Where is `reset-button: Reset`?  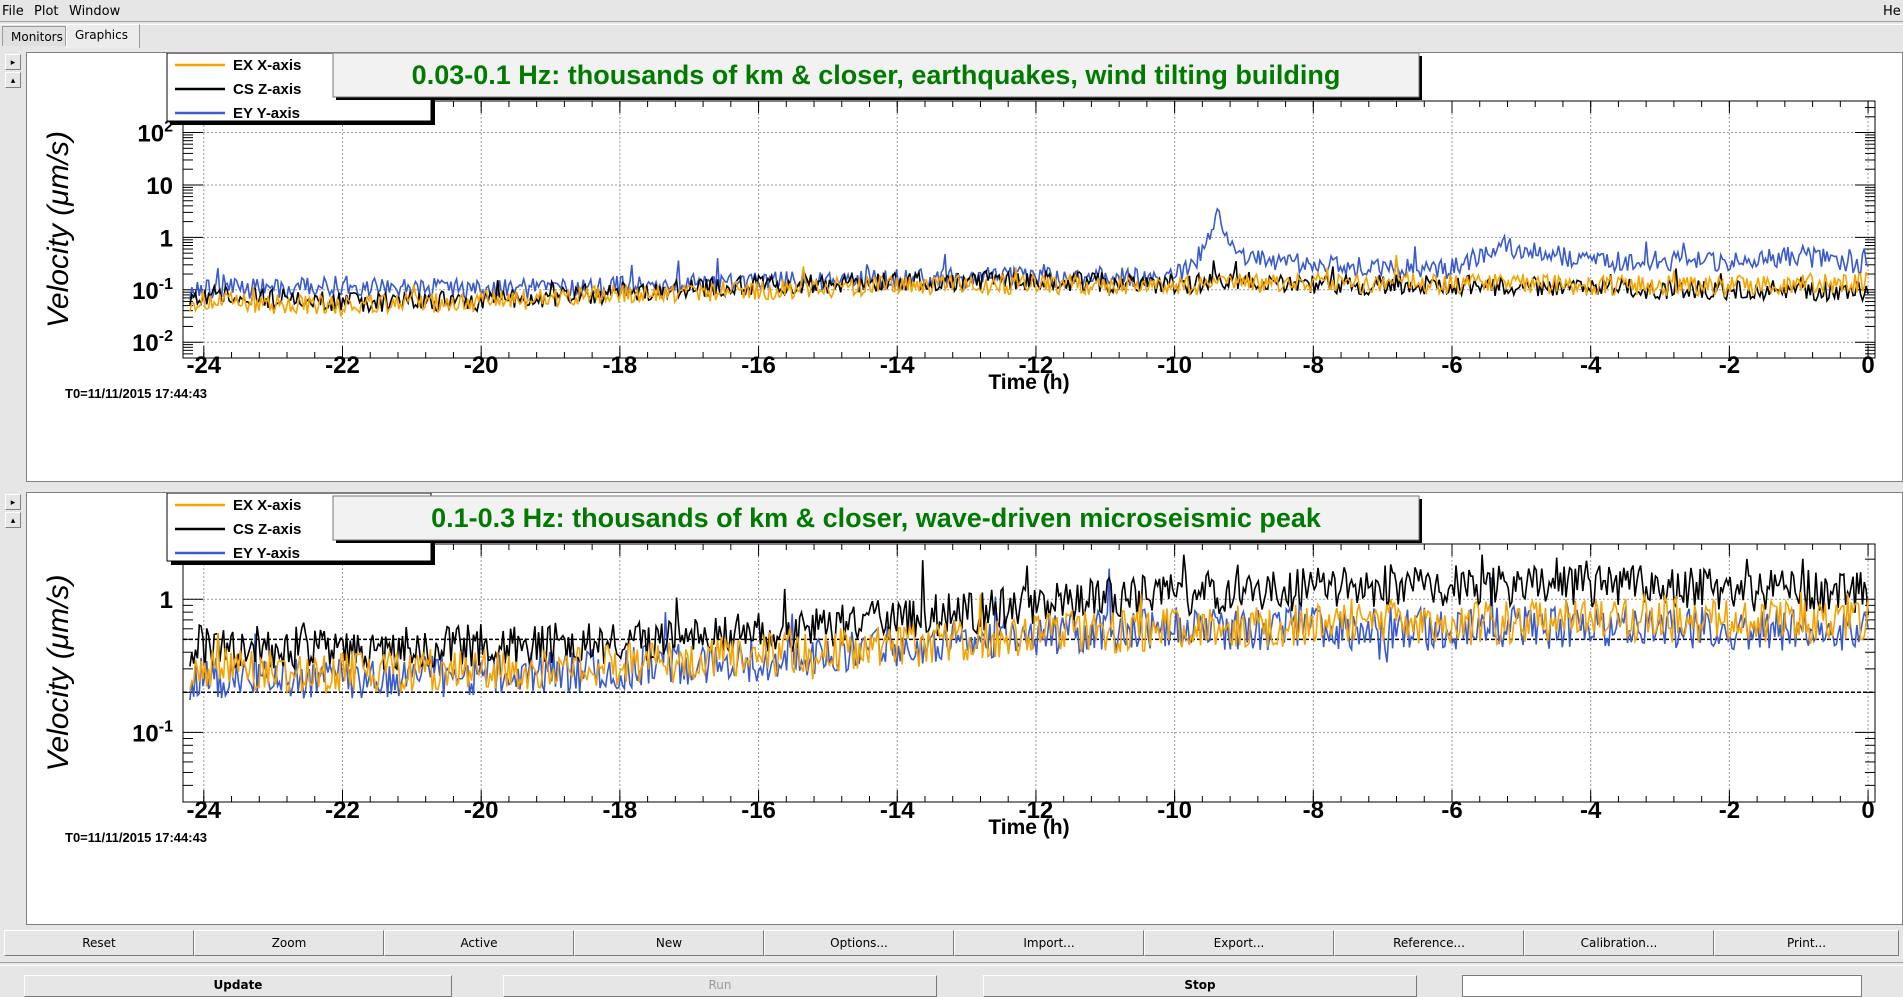 reset-button: Reset is located at coordinates (99, 943).